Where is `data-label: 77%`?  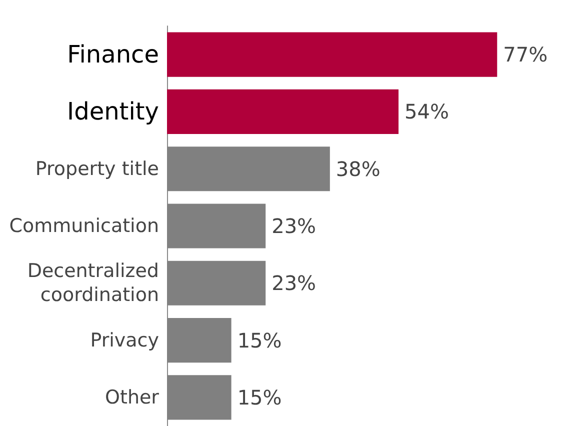
data-label: 77% is located at coordinates (525, 54).